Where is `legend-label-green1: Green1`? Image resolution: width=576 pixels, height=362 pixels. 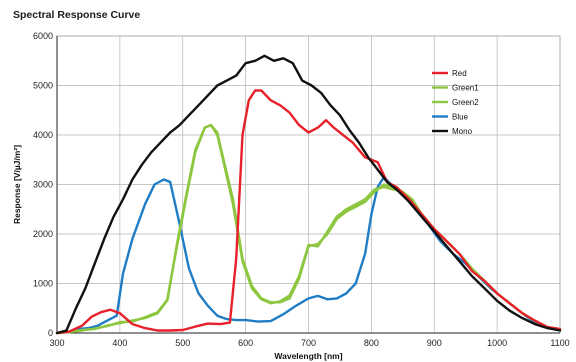
legend-label-green1: Green1 is located at coordinates (465, 88).